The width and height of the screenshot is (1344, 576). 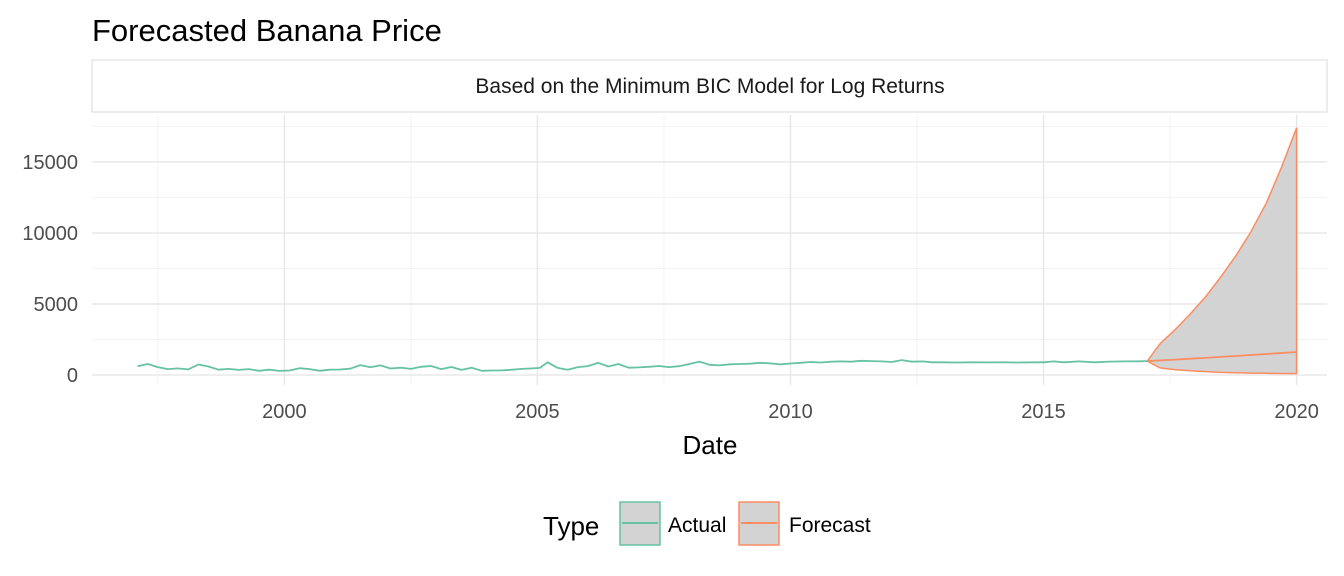 I want to click on facet-strip, so click(x=709, y=86).